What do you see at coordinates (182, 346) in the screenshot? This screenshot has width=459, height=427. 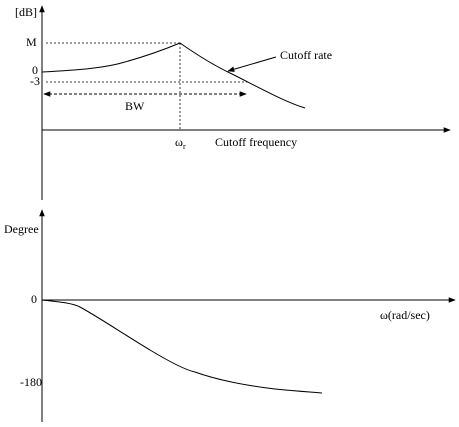 I see `phase-curve` at bounding box center [182, 346].